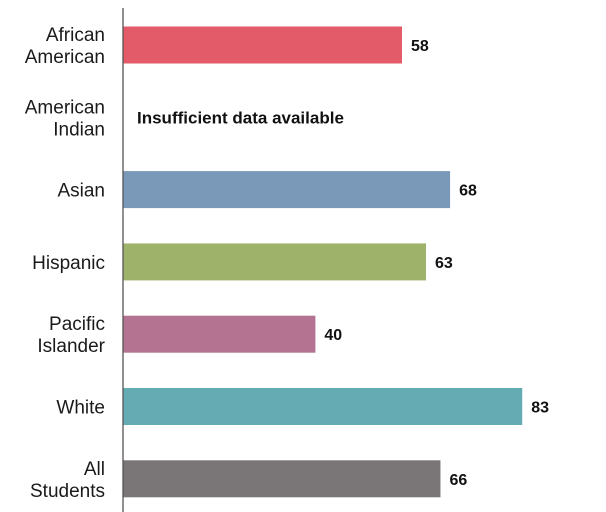 This screenshot has width=606, height=512. What do you see at coordinates (333, 335) in the screenshot?
I see `value-label-pacific-islander: 40` at bounding box center [333, 335].